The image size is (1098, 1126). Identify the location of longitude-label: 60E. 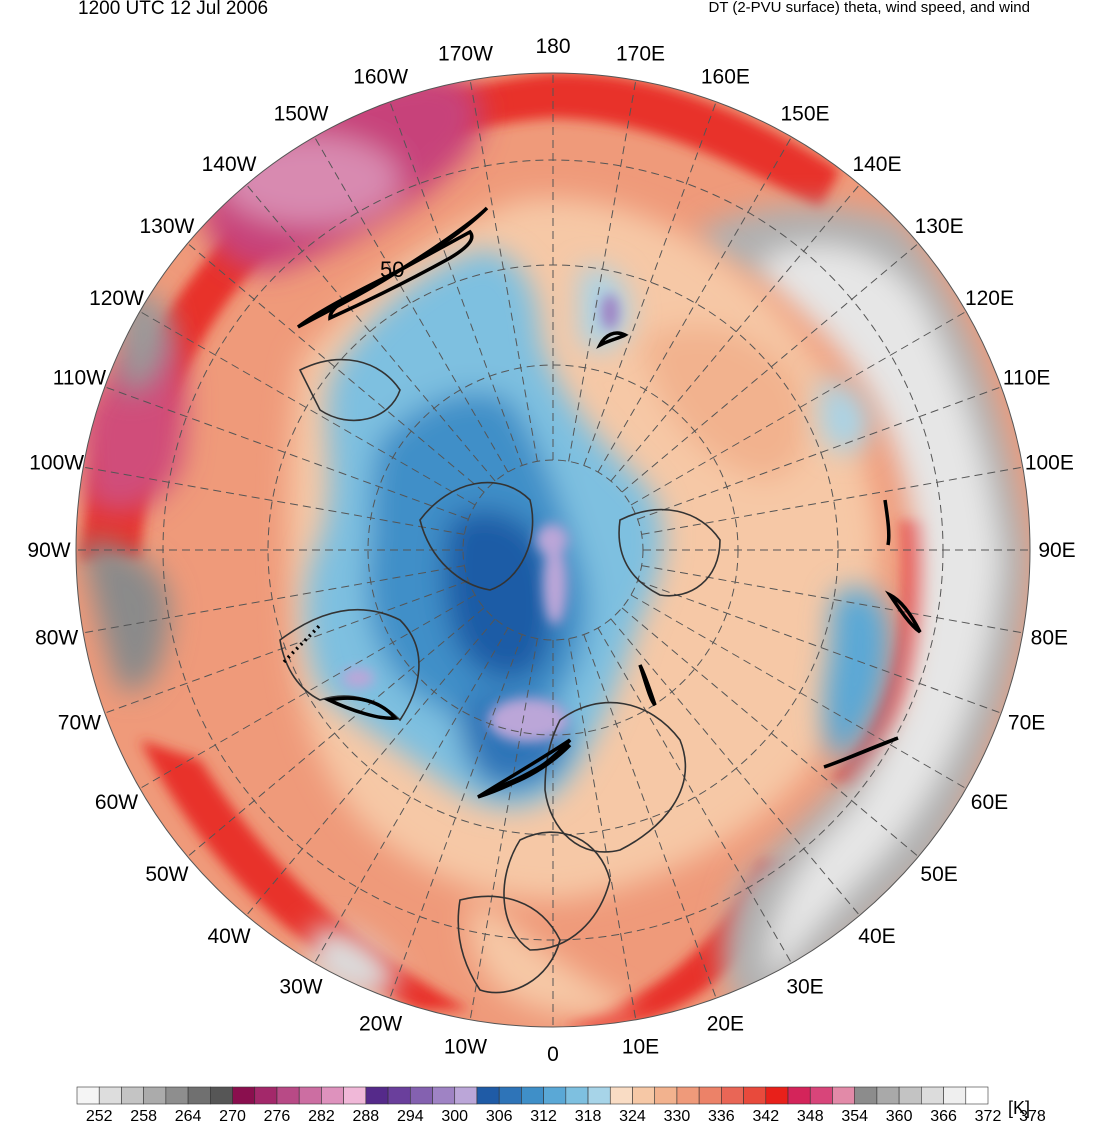
(989, 802).